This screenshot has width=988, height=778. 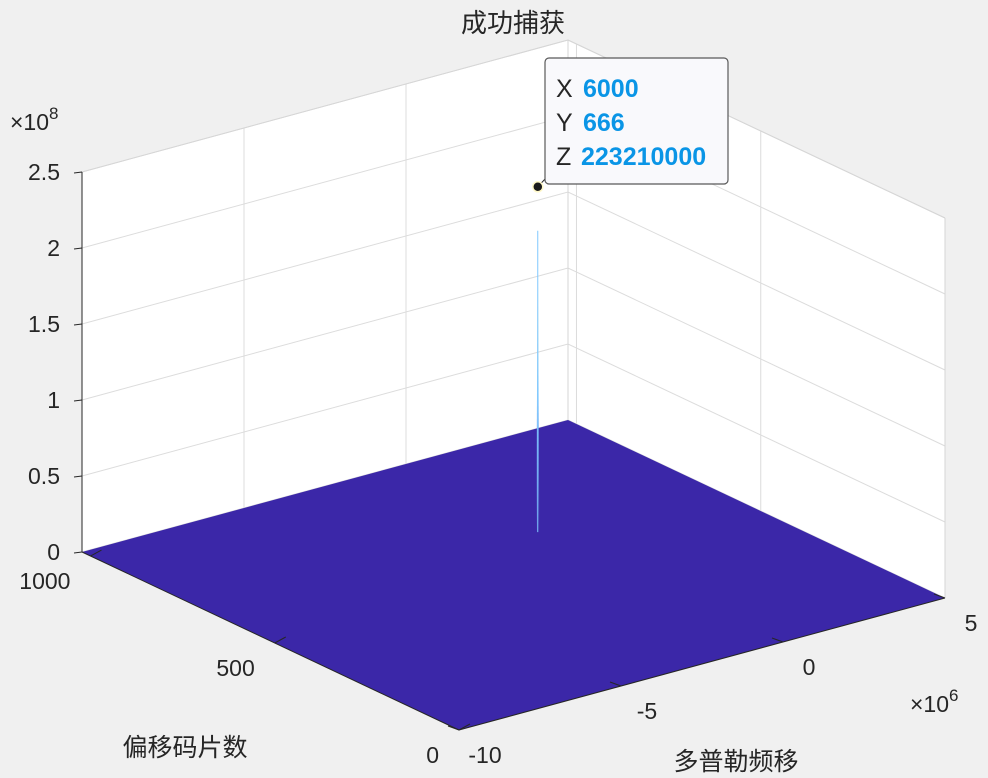 What do you see at coordinates (929, 704) in the screenshot?
I see `x-multiplier-base: ×10` at bounding box center [929, 704].